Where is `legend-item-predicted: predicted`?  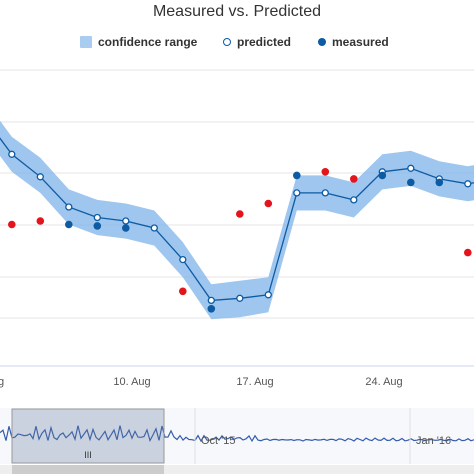
legend-item-predicted: predicted is located at coordinates (257, 42).